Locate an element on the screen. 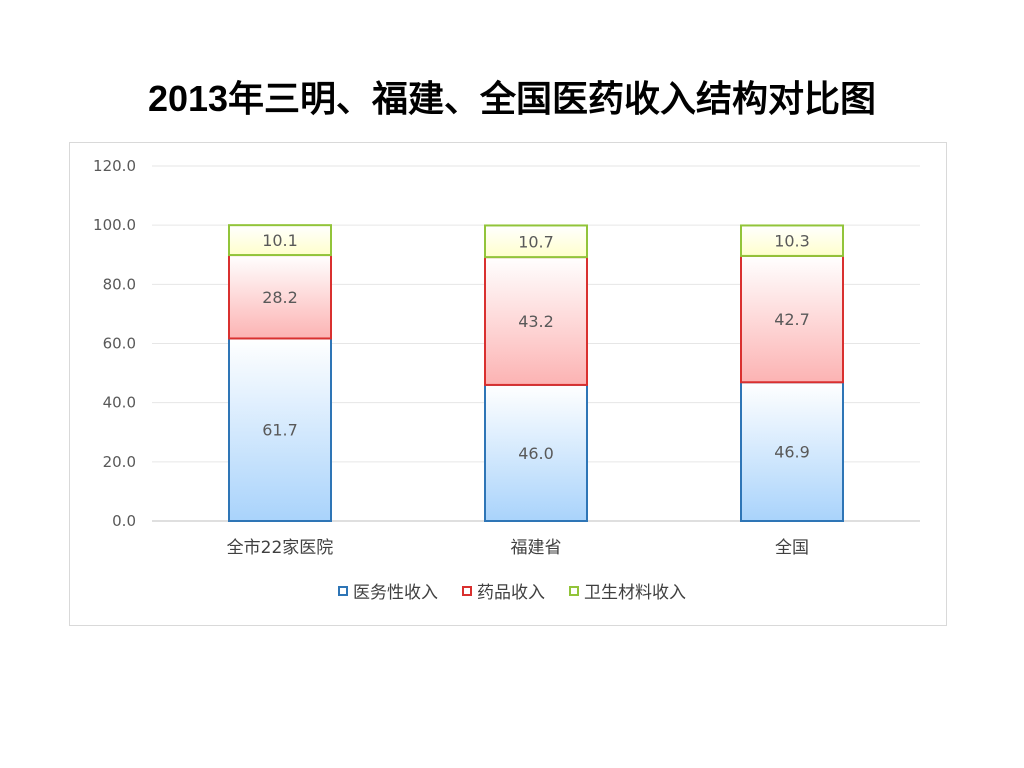  x-tick-label: 全国 is located at coordinates (792, 548).